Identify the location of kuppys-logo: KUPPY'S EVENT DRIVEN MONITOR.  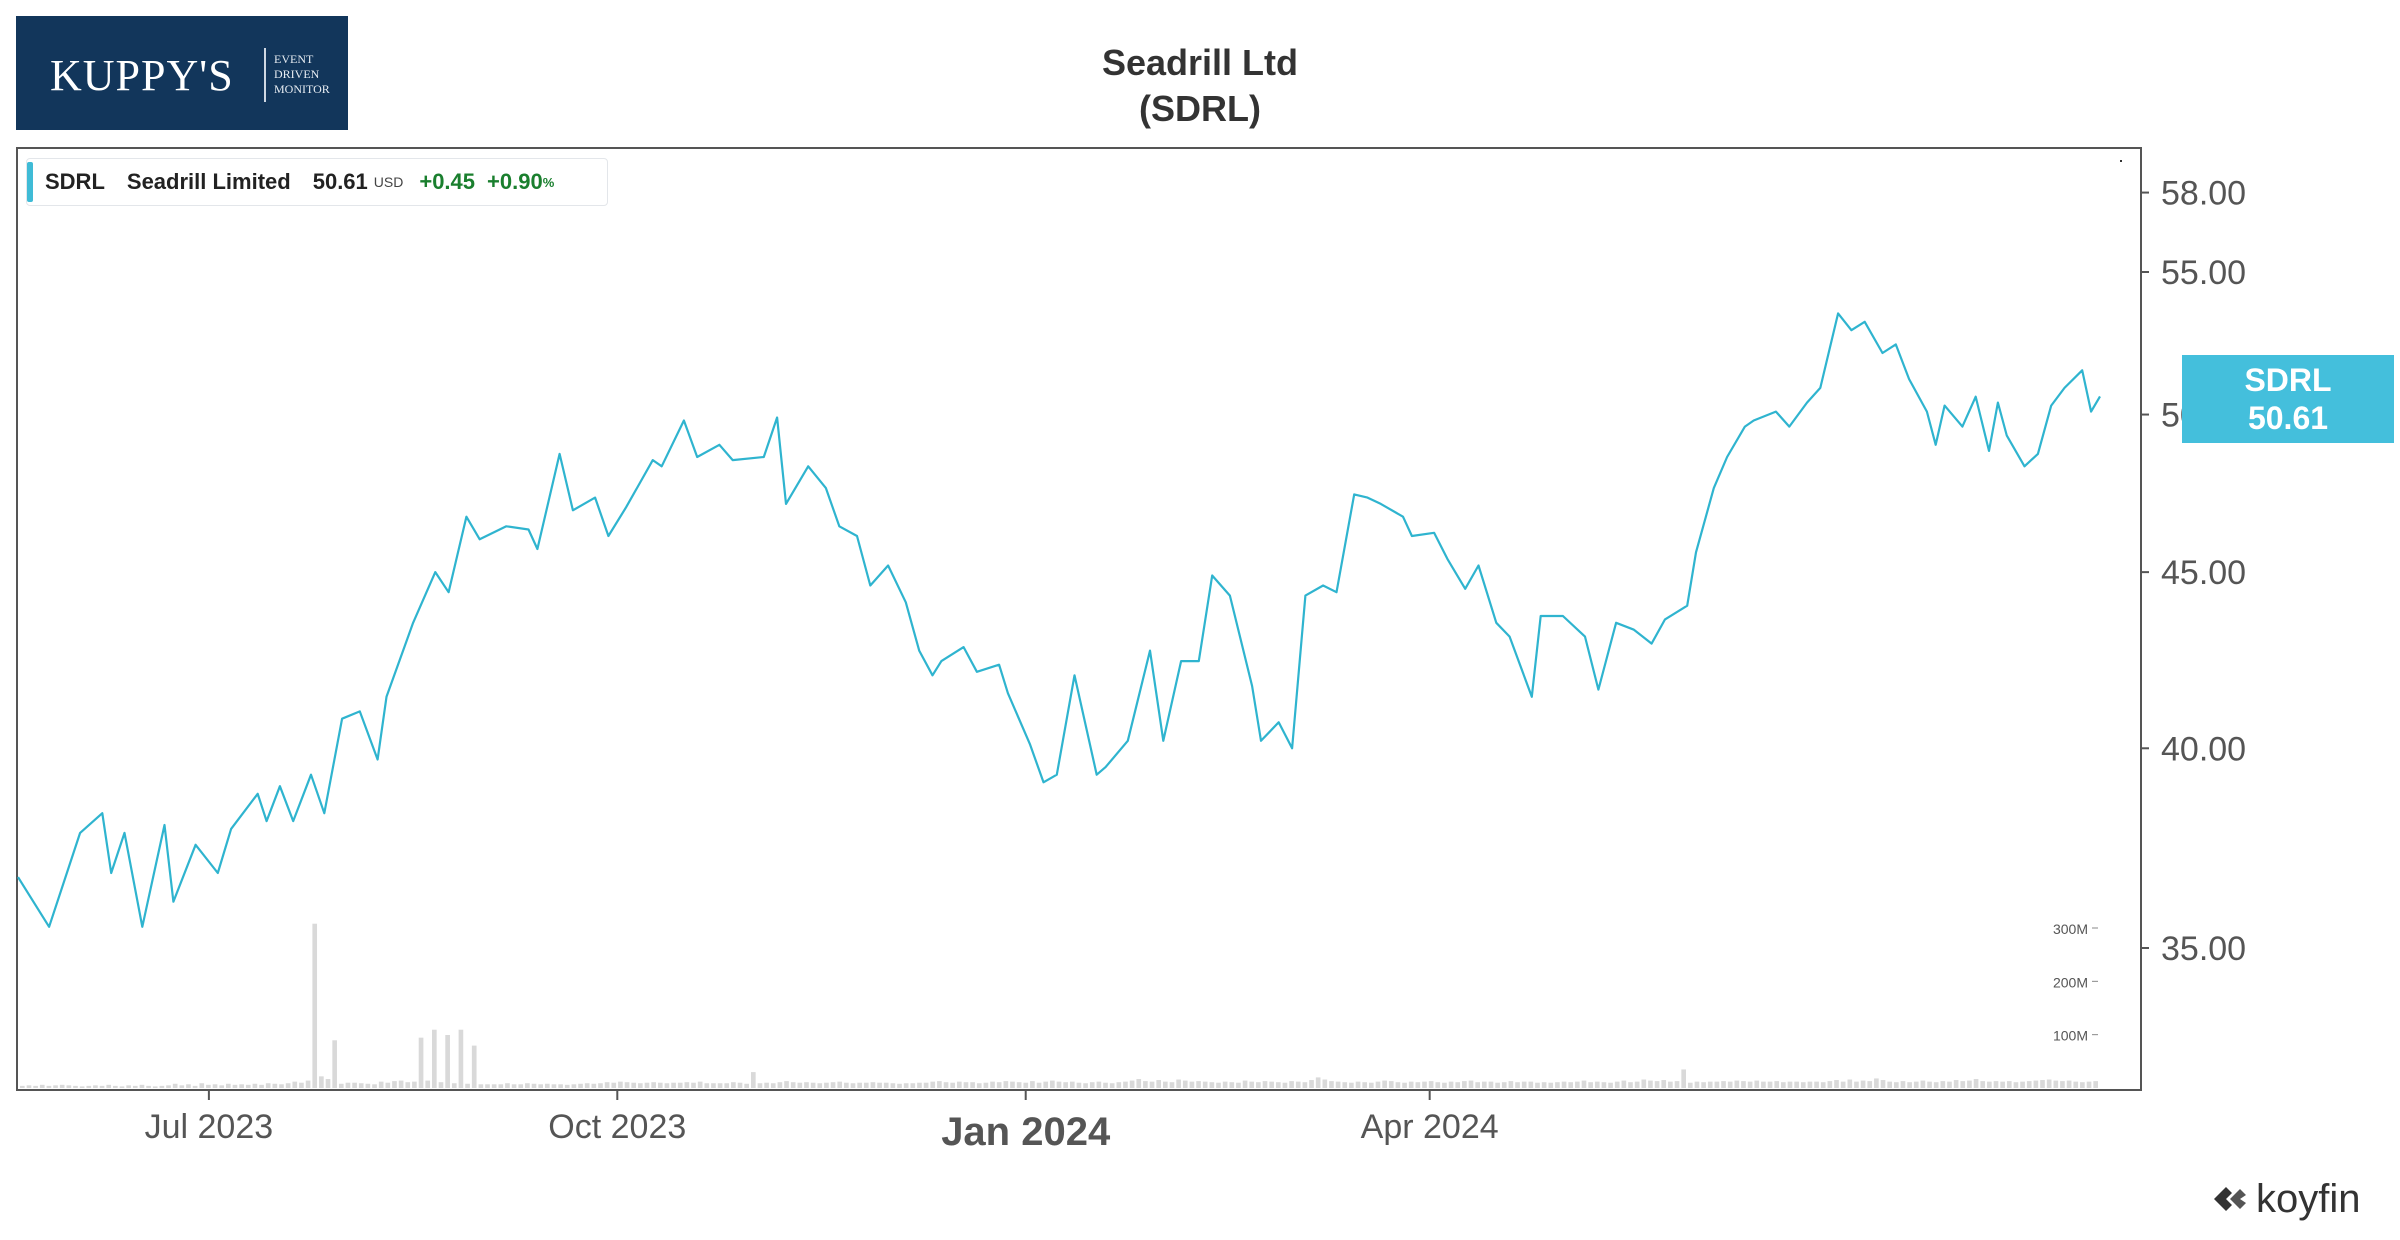
(182, 73).